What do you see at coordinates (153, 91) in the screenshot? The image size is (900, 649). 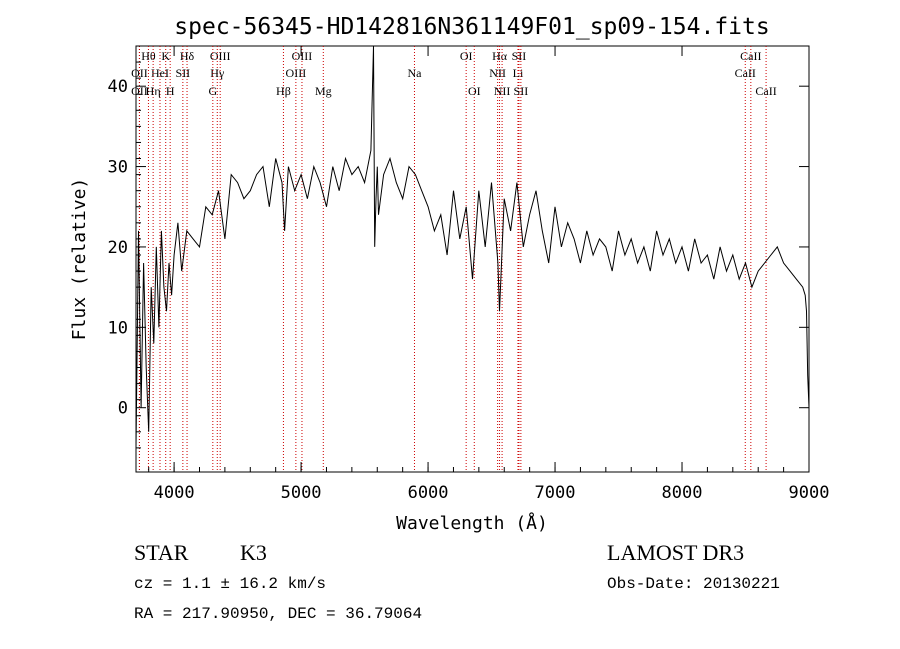 I see `spectral-line-label-5: Hη` at bounding box center [153, 91].